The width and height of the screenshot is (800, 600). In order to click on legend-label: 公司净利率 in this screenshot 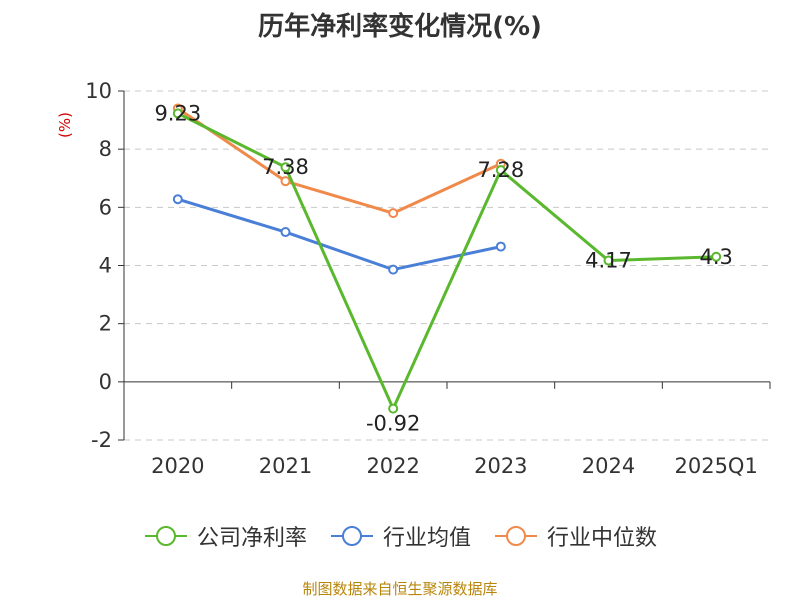, I will do `click(251, 538)`.